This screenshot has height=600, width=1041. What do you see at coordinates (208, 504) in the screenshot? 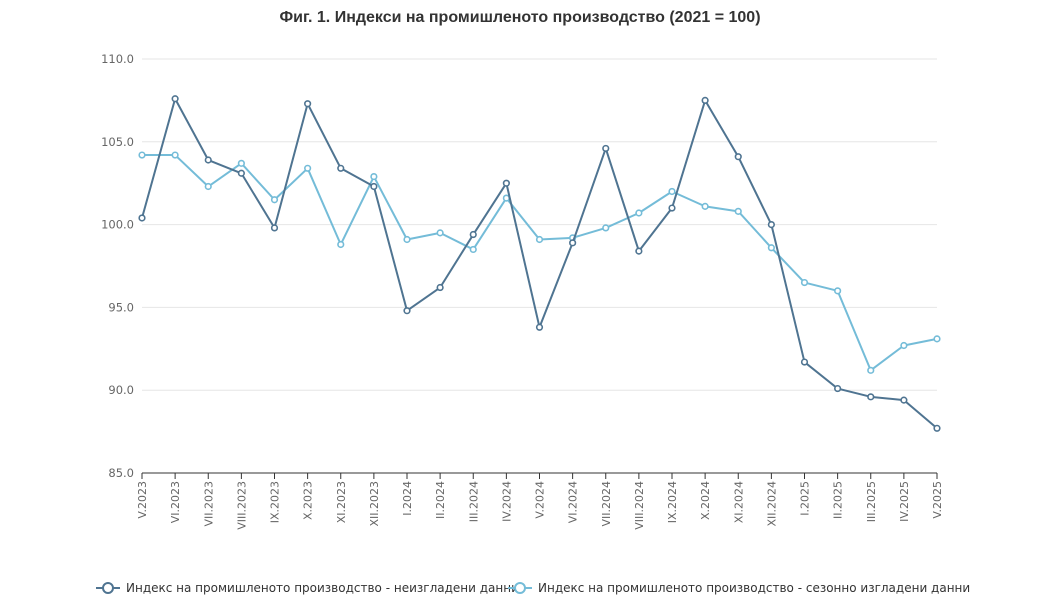
I see `x-tick-label: VII.2023` at bounding box center [208, 504].